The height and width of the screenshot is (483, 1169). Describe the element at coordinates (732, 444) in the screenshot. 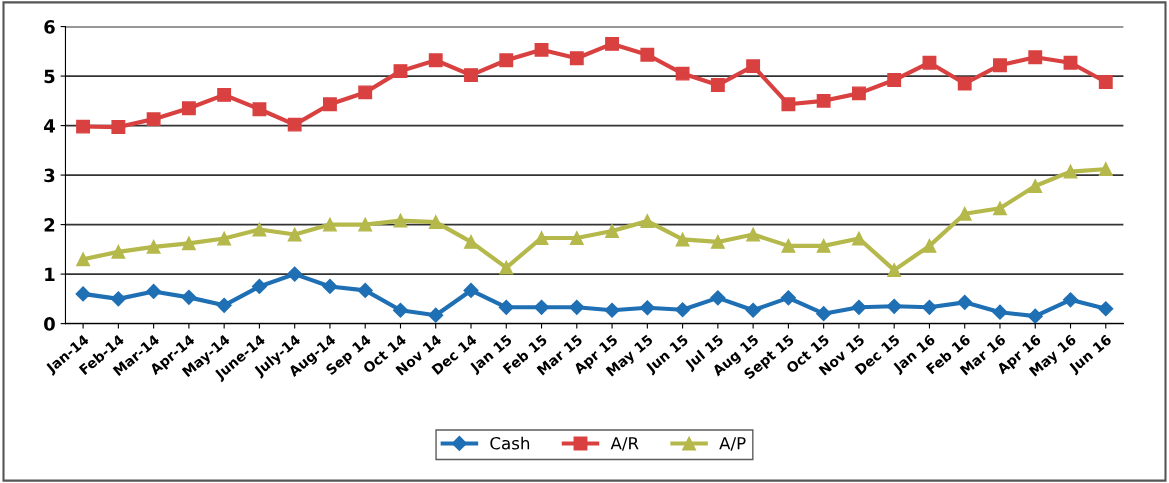

I see `legend-label: A/P` at that location.